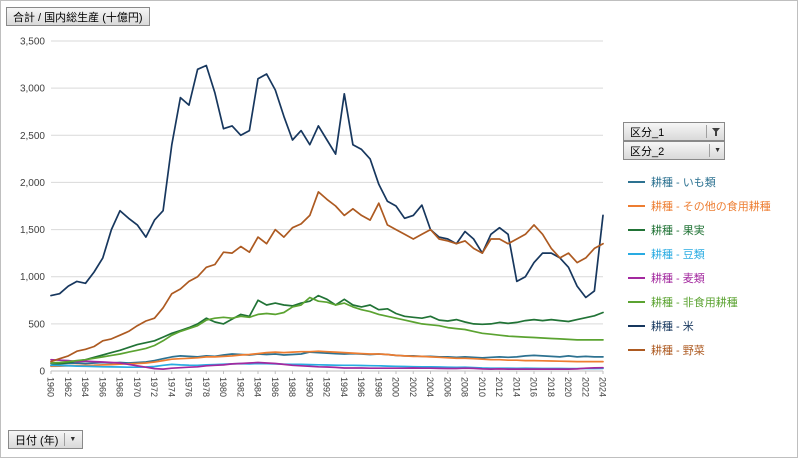  I want to click on values-field-label: 合計 / 国内総生産 (十億円), so click(78, 17).